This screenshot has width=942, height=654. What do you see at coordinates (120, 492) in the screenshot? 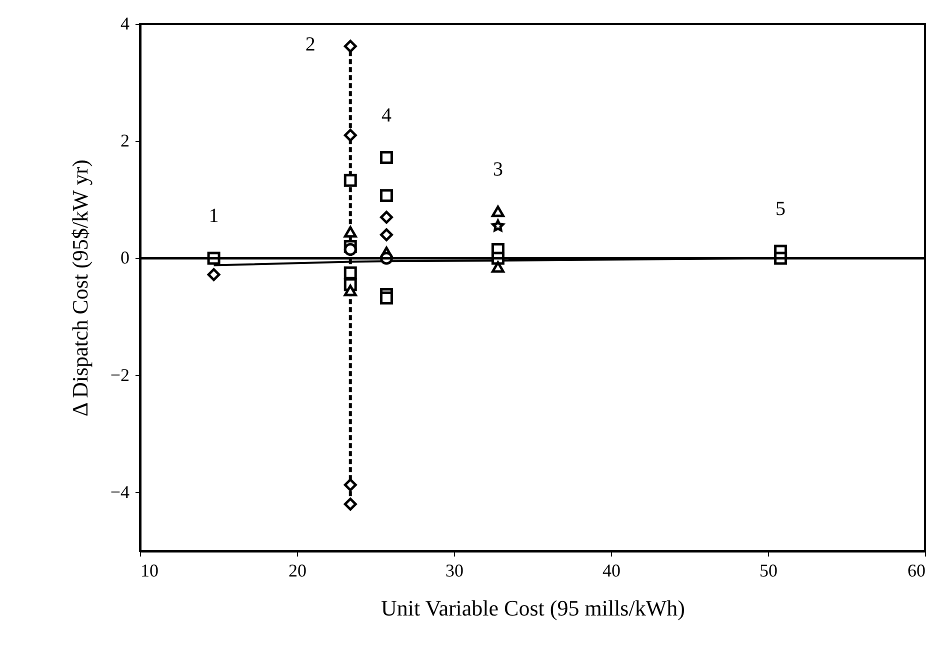
I see `y-tick-label: −4` at bounding box center [120, 492].